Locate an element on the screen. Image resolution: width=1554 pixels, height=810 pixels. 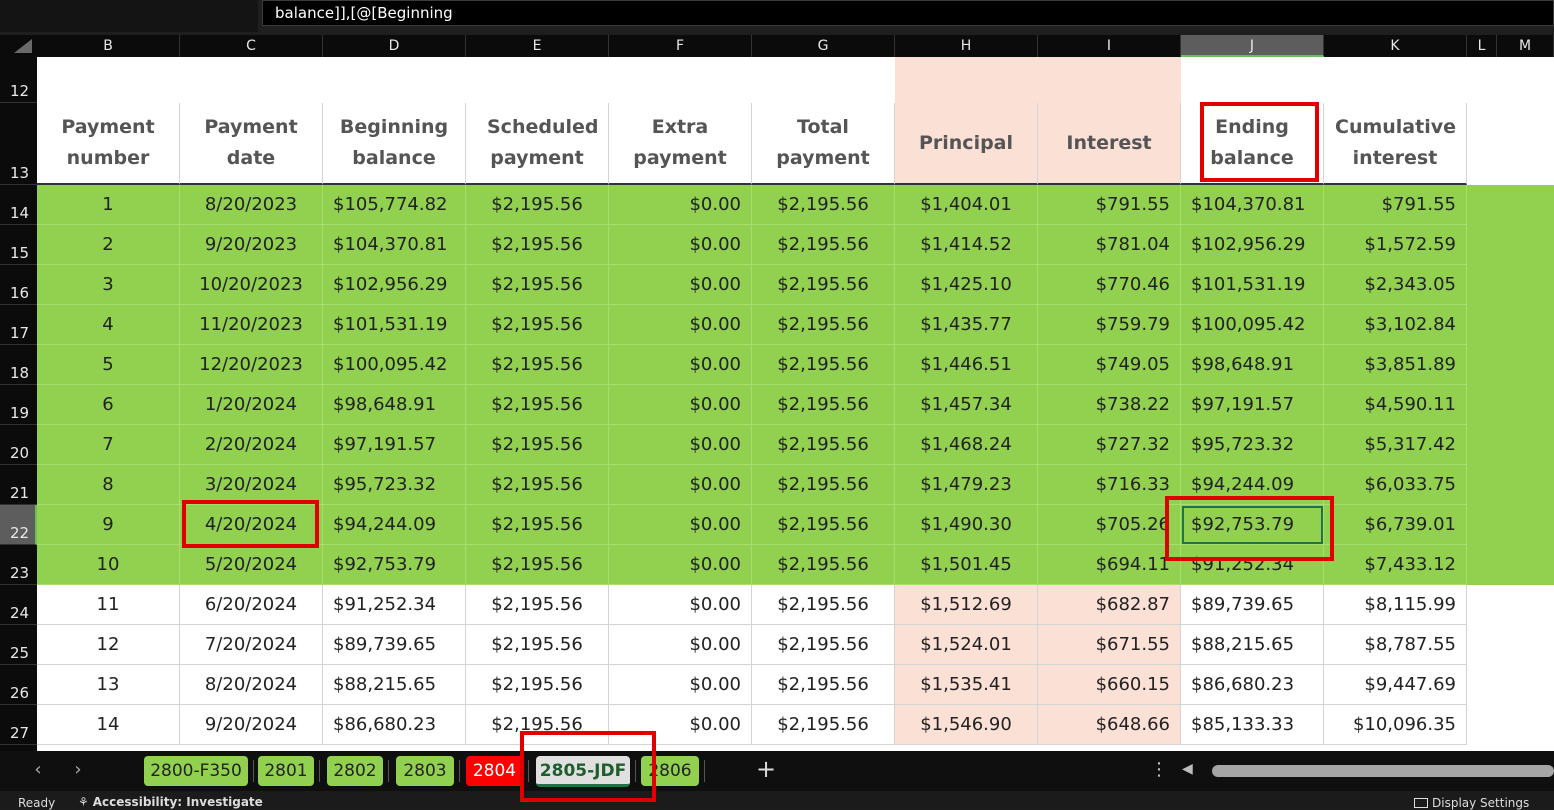
sheet-tab-2805-jdf: 2805-JDF is located at coordinates (583, 771).